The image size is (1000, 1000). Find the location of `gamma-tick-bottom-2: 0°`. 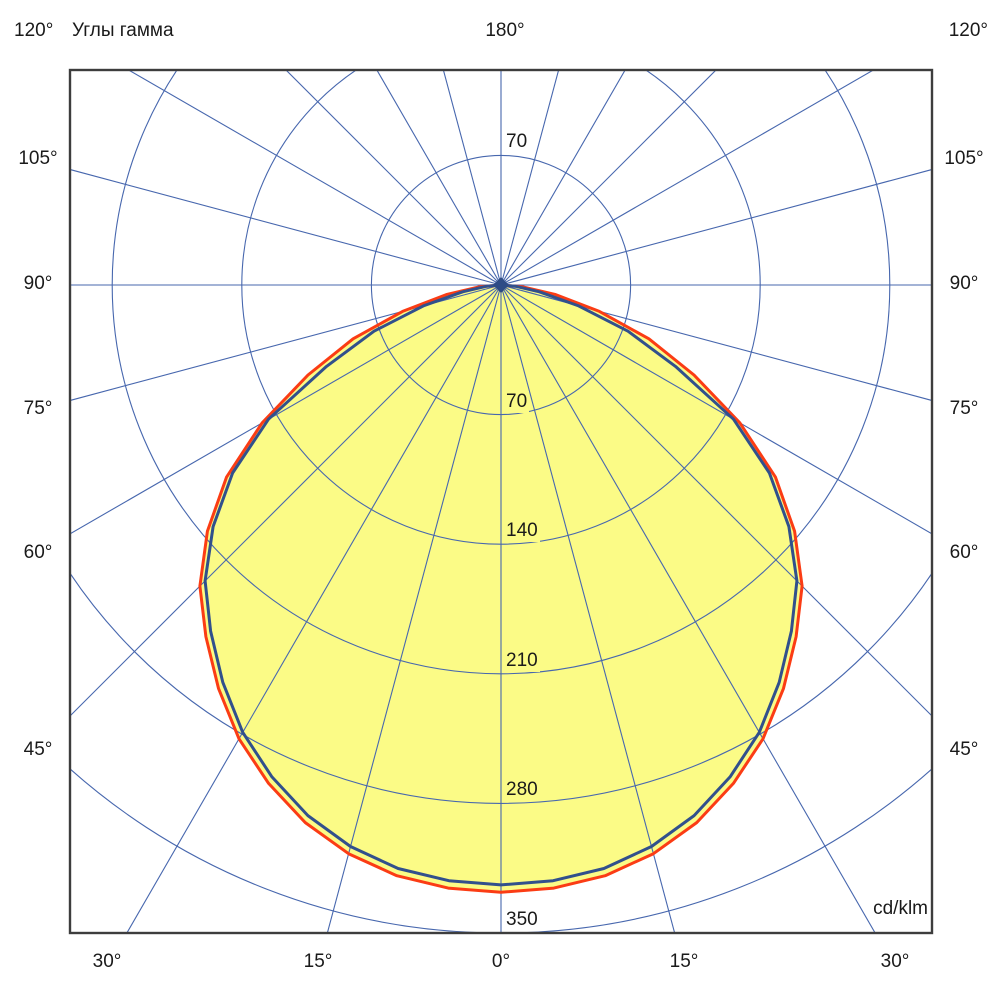

gamma-tick-bottom-2: 0° is located at coordinates (501, 961).